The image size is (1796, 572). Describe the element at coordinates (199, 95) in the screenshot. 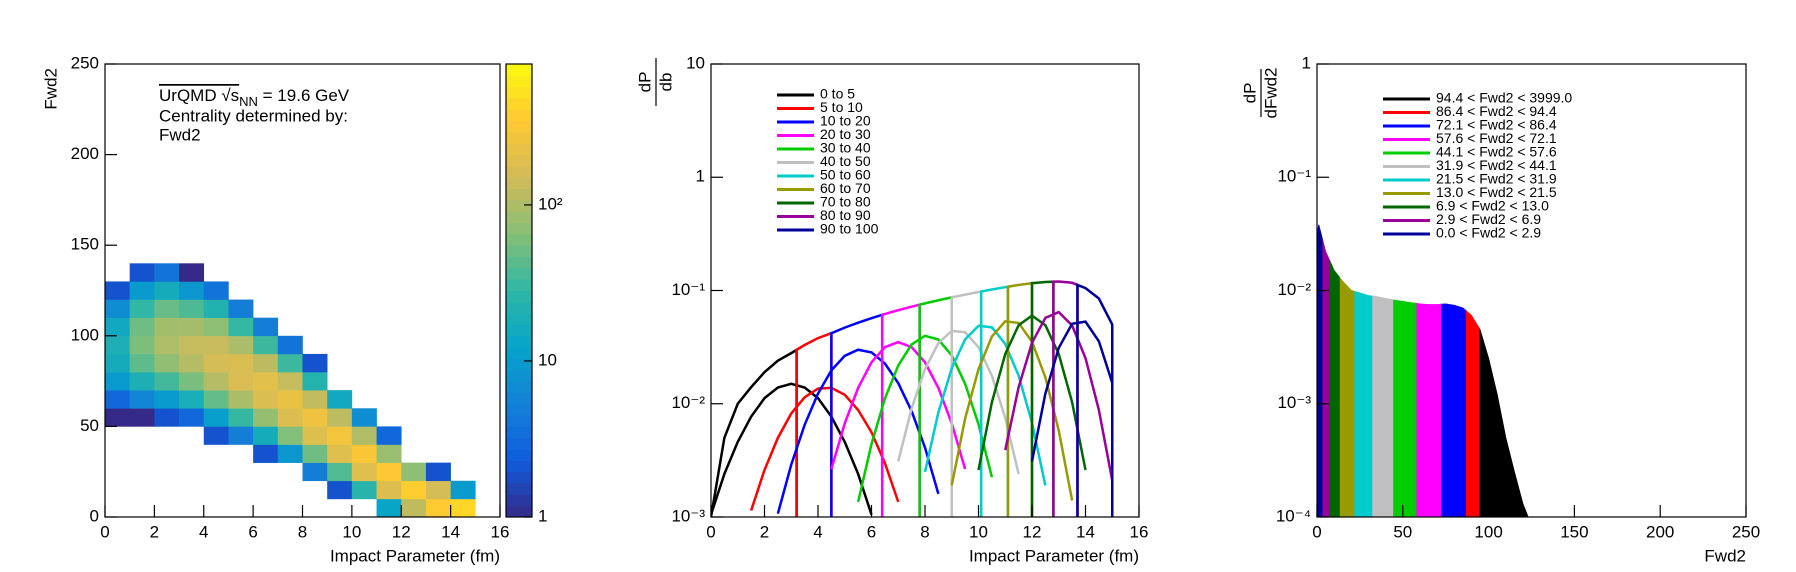

I see `annotation-text: UrQMD √s` at that location.